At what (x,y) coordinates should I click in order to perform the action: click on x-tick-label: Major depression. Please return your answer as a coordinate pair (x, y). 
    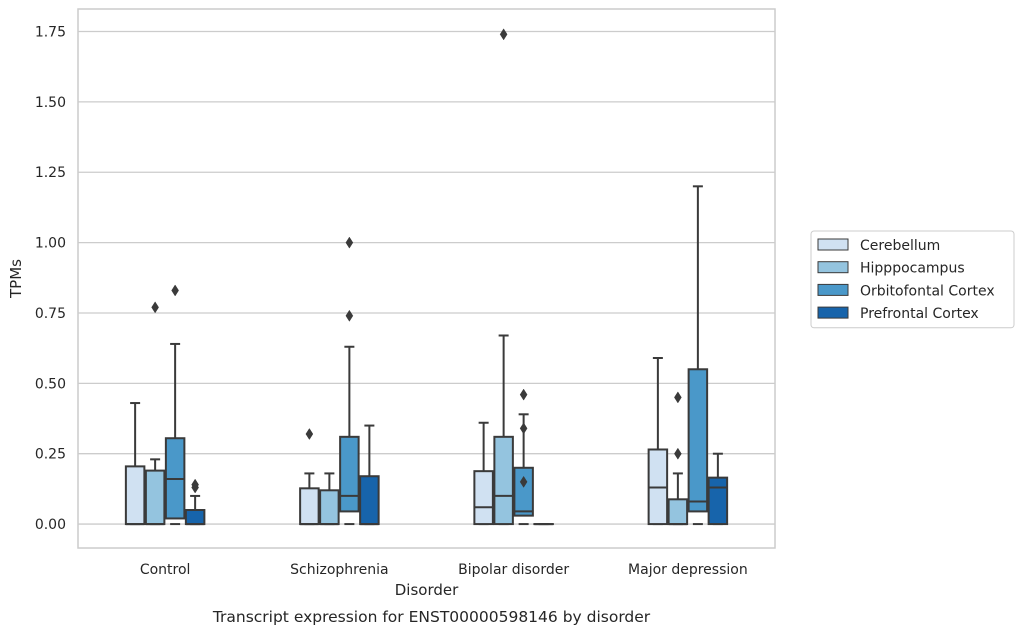
    Looking at the image, I should click on (688, 570).